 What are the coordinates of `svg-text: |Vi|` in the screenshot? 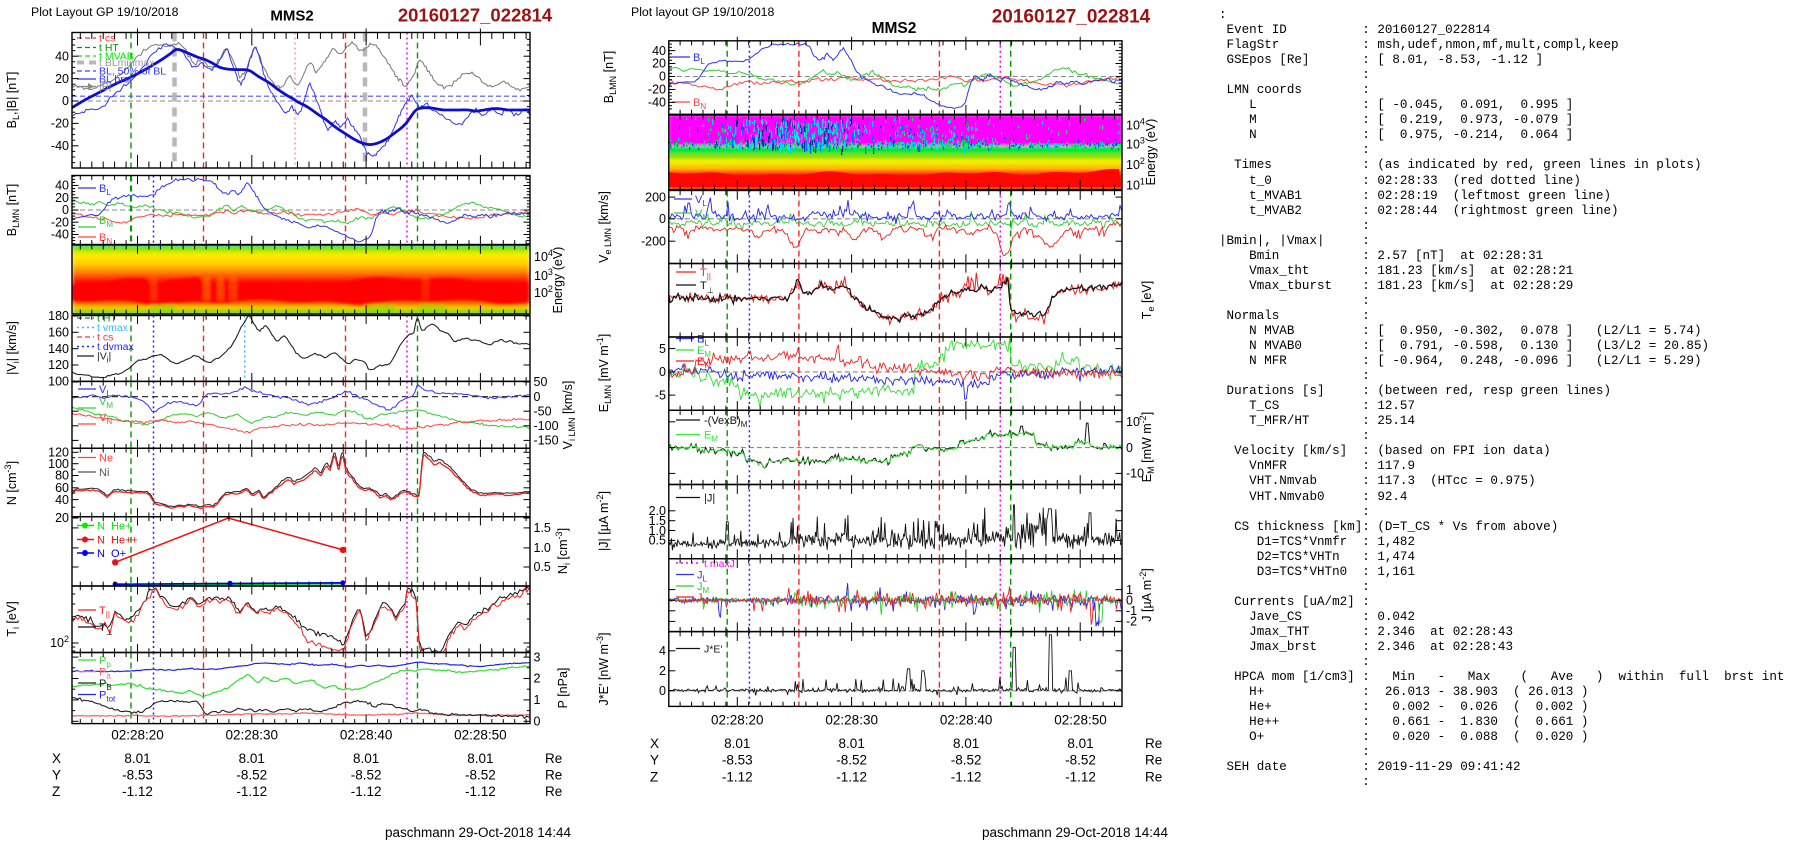 It's located at (104, 358).